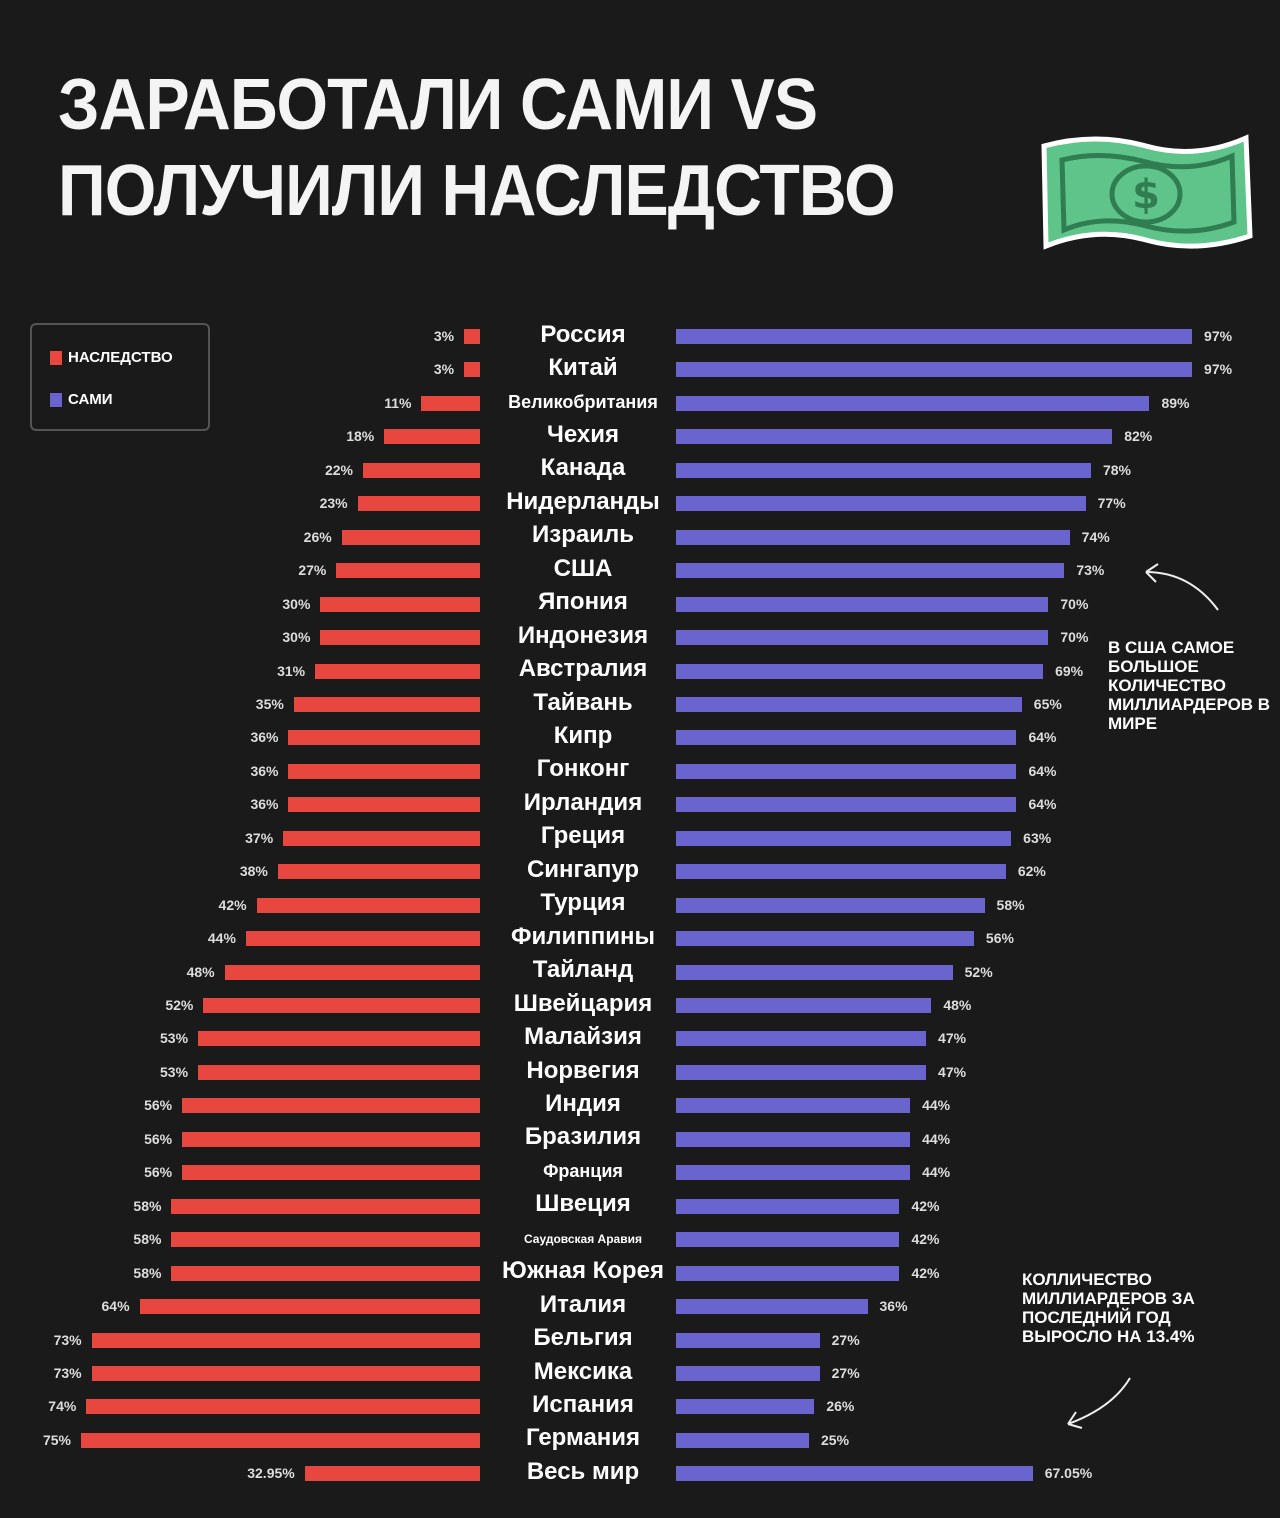 The width and height of the screenshot is (1280, 1518). Describe the element at coordinates (1099, 1401) in the screenshot. I see `arrow-world-icon` at that location.